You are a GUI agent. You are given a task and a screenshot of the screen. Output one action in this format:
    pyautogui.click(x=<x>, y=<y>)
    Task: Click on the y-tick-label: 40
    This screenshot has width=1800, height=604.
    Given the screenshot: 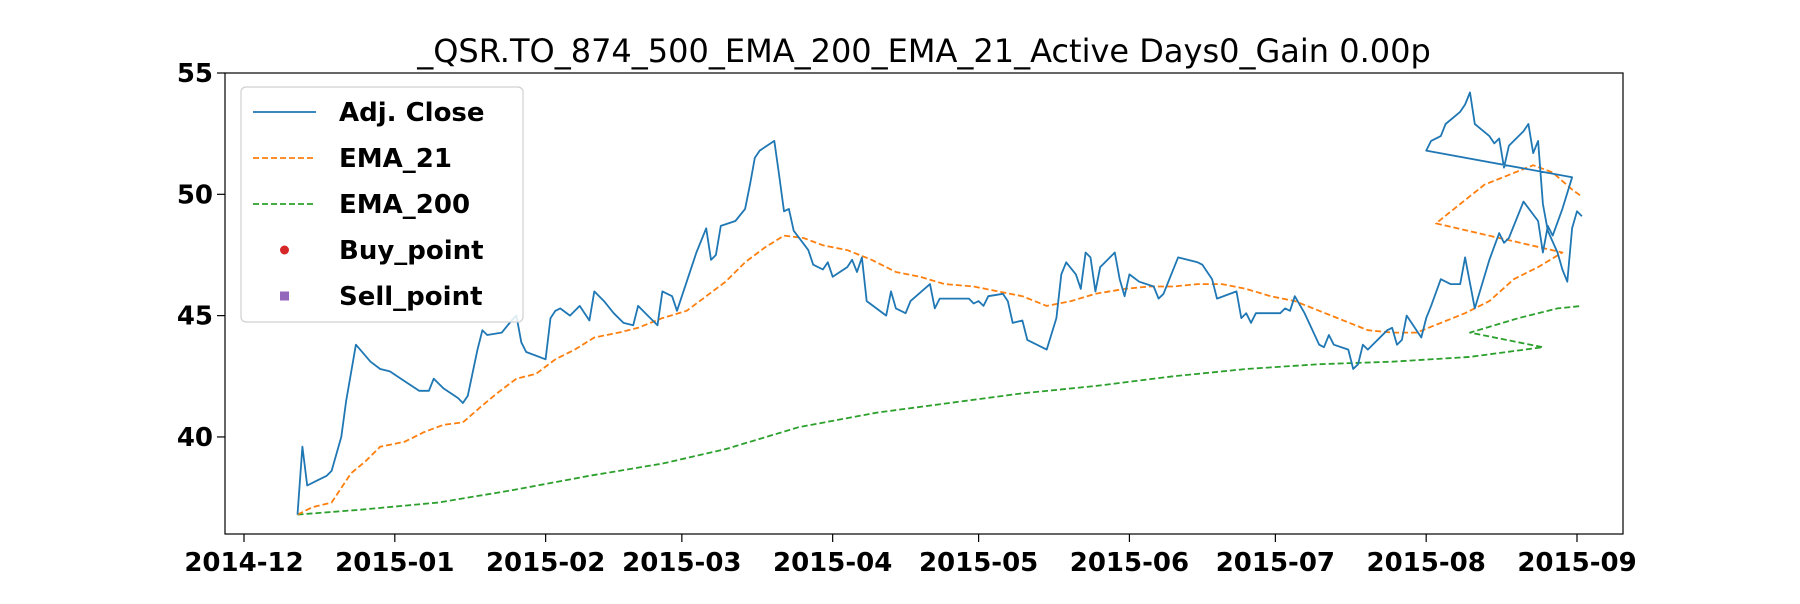 What is the action you would take?
    pyautogui.click(x=195, y=438)
    